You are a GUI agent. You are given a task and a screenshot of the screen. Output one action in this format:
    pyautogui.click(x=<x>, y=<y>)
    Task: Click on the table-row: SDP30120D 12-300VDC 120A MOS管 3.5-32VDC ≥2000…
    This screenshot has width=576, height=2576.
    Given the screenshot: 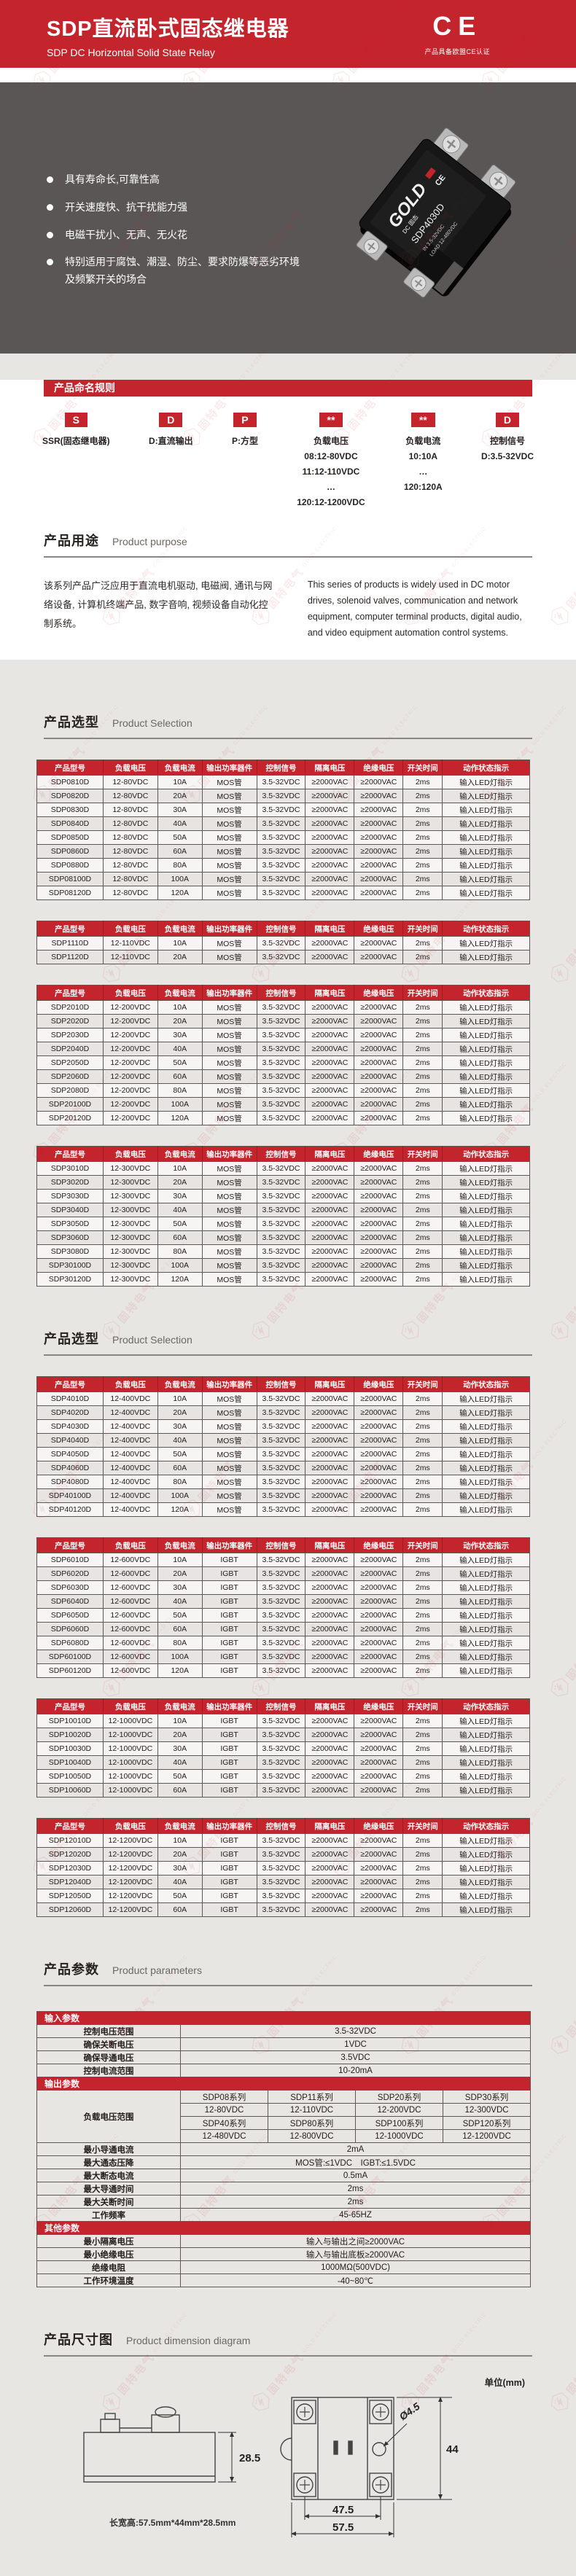 What is the action you would take?
    pyautogui.click(x=283, y=1279)
    